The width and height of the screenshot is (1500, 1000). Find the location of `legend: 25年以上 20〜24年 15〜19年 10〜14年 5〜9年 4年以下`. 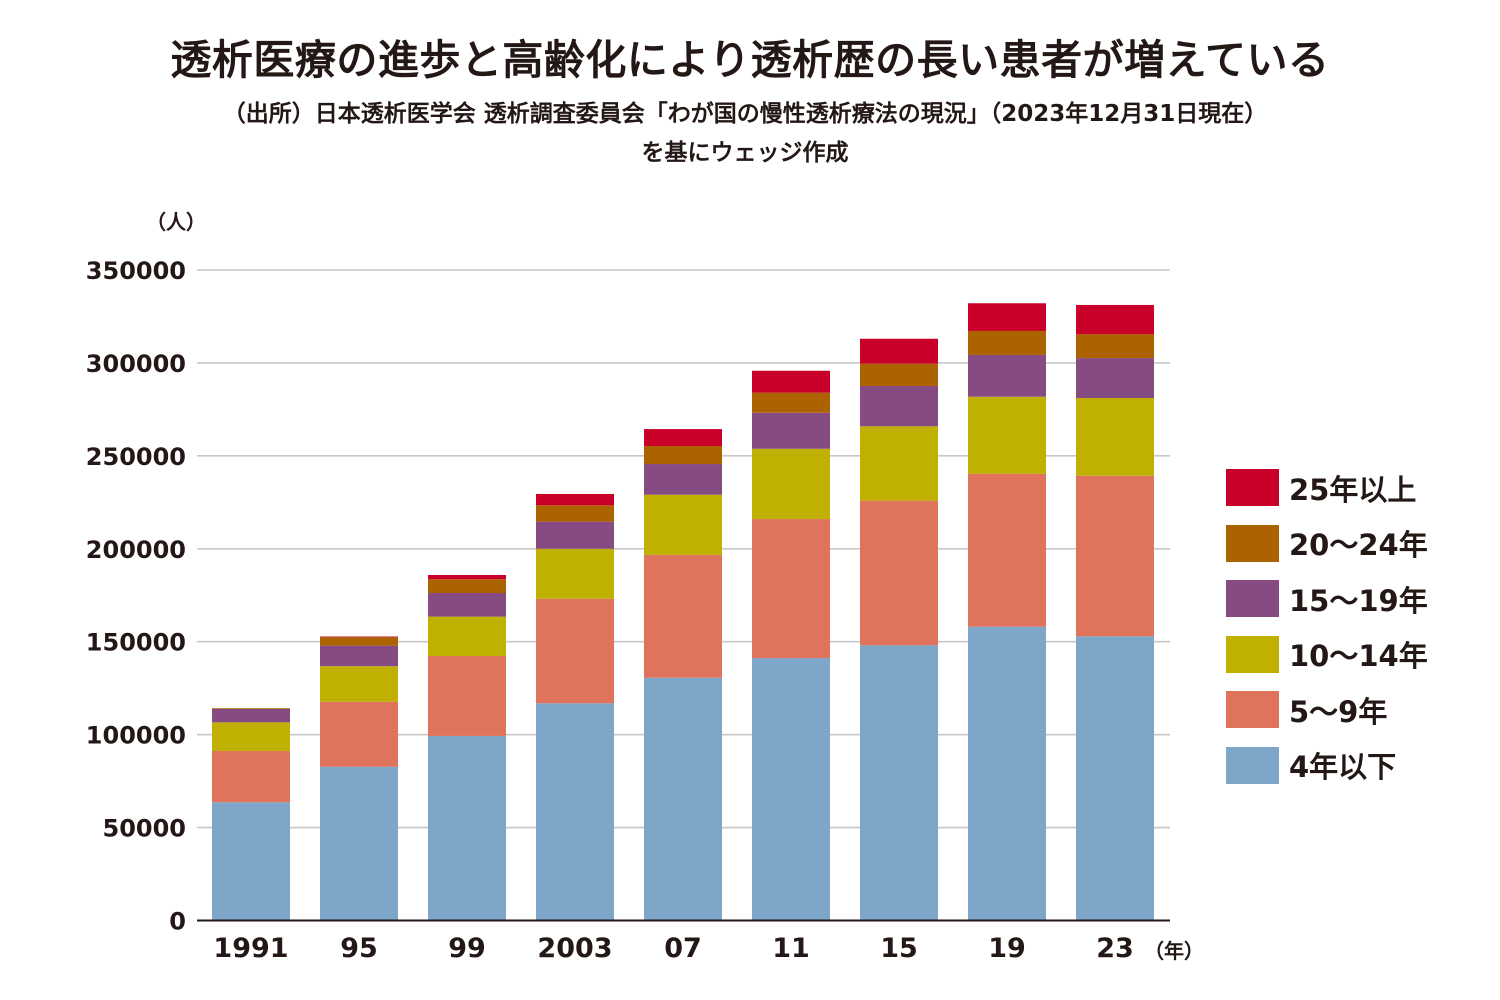

legend: 25年以上 20〜24年 15〜19年 10〜14年 5〜9年 4年以下 is located at coordinates (1327, 636).